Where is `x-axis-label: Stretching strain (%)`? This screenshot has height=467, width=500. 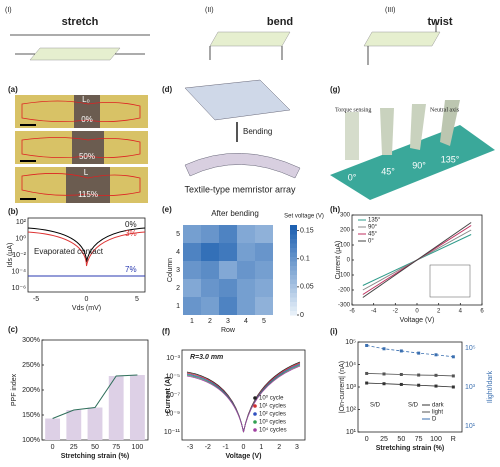 x-axis-label: Stretching strain (%) is located at coordinates (95, 456).